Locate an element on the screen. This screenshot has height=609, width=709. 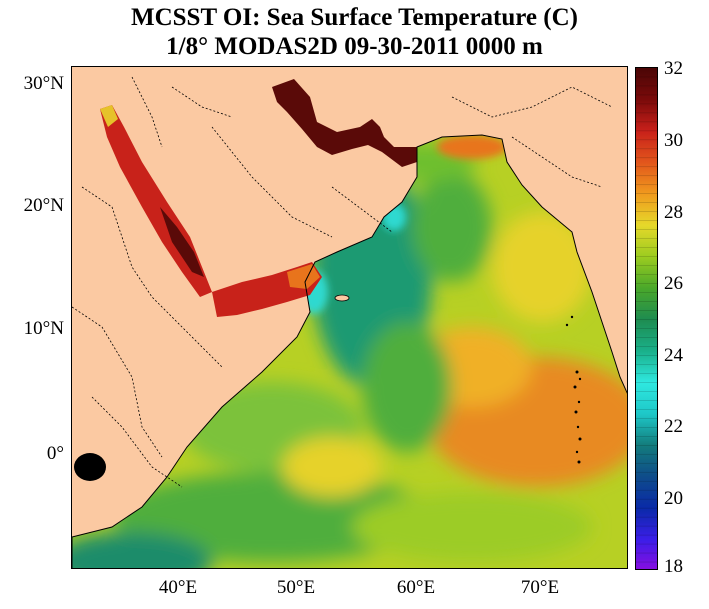
island-chain is located at coordinates (573, 389).